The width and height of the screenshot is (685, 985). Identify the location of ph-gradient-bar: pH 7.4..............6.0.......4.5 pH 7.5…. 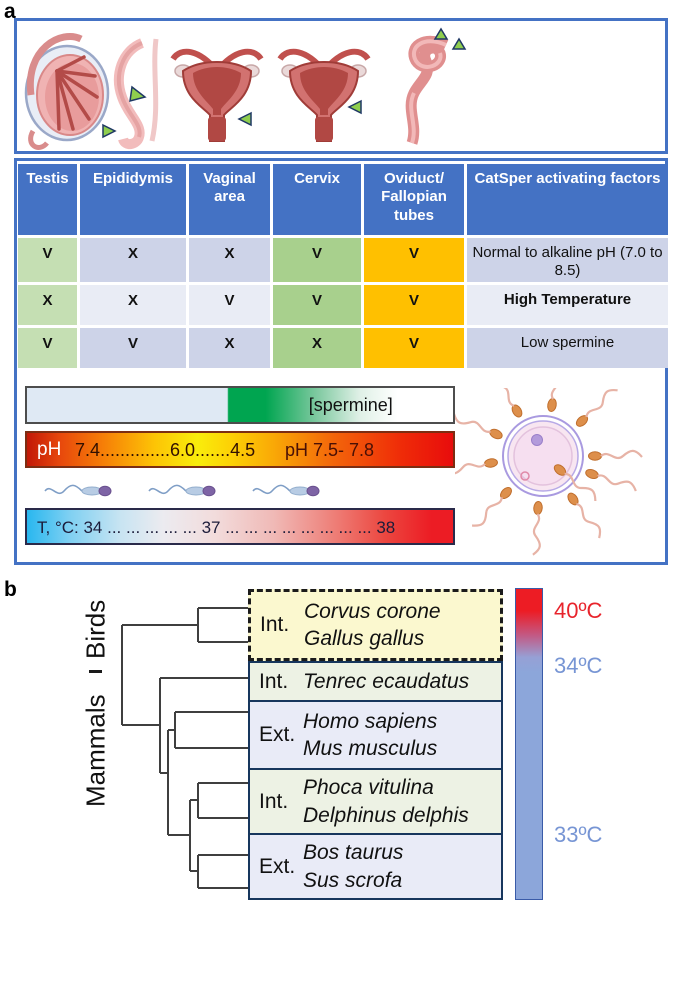
(240, 449).